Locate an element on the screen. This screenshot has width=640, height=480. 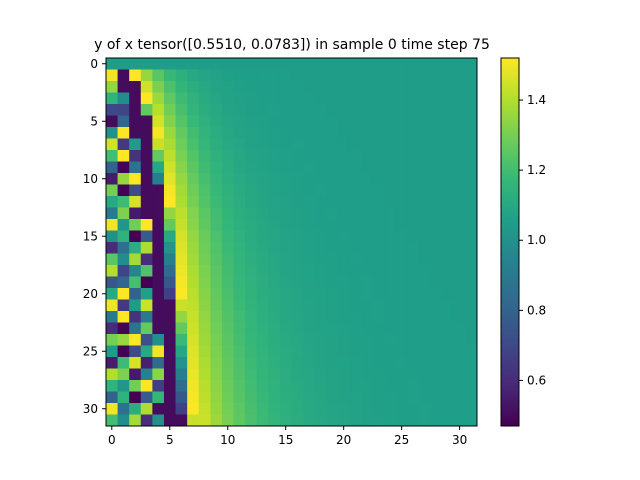
colorbar-gradient is located at coordinates (510, 242).